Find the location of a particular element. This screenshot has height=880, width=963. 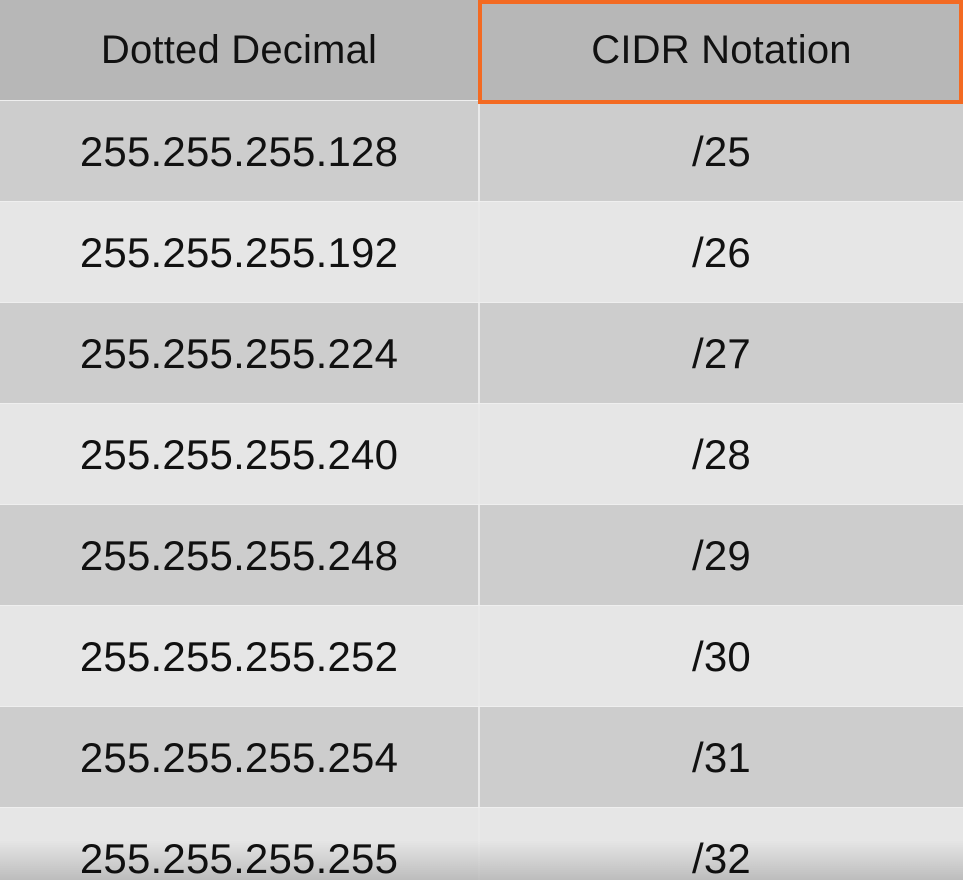

dotted-decimal-cell: 255.255.255.128 is located at coordinates (240, 151).